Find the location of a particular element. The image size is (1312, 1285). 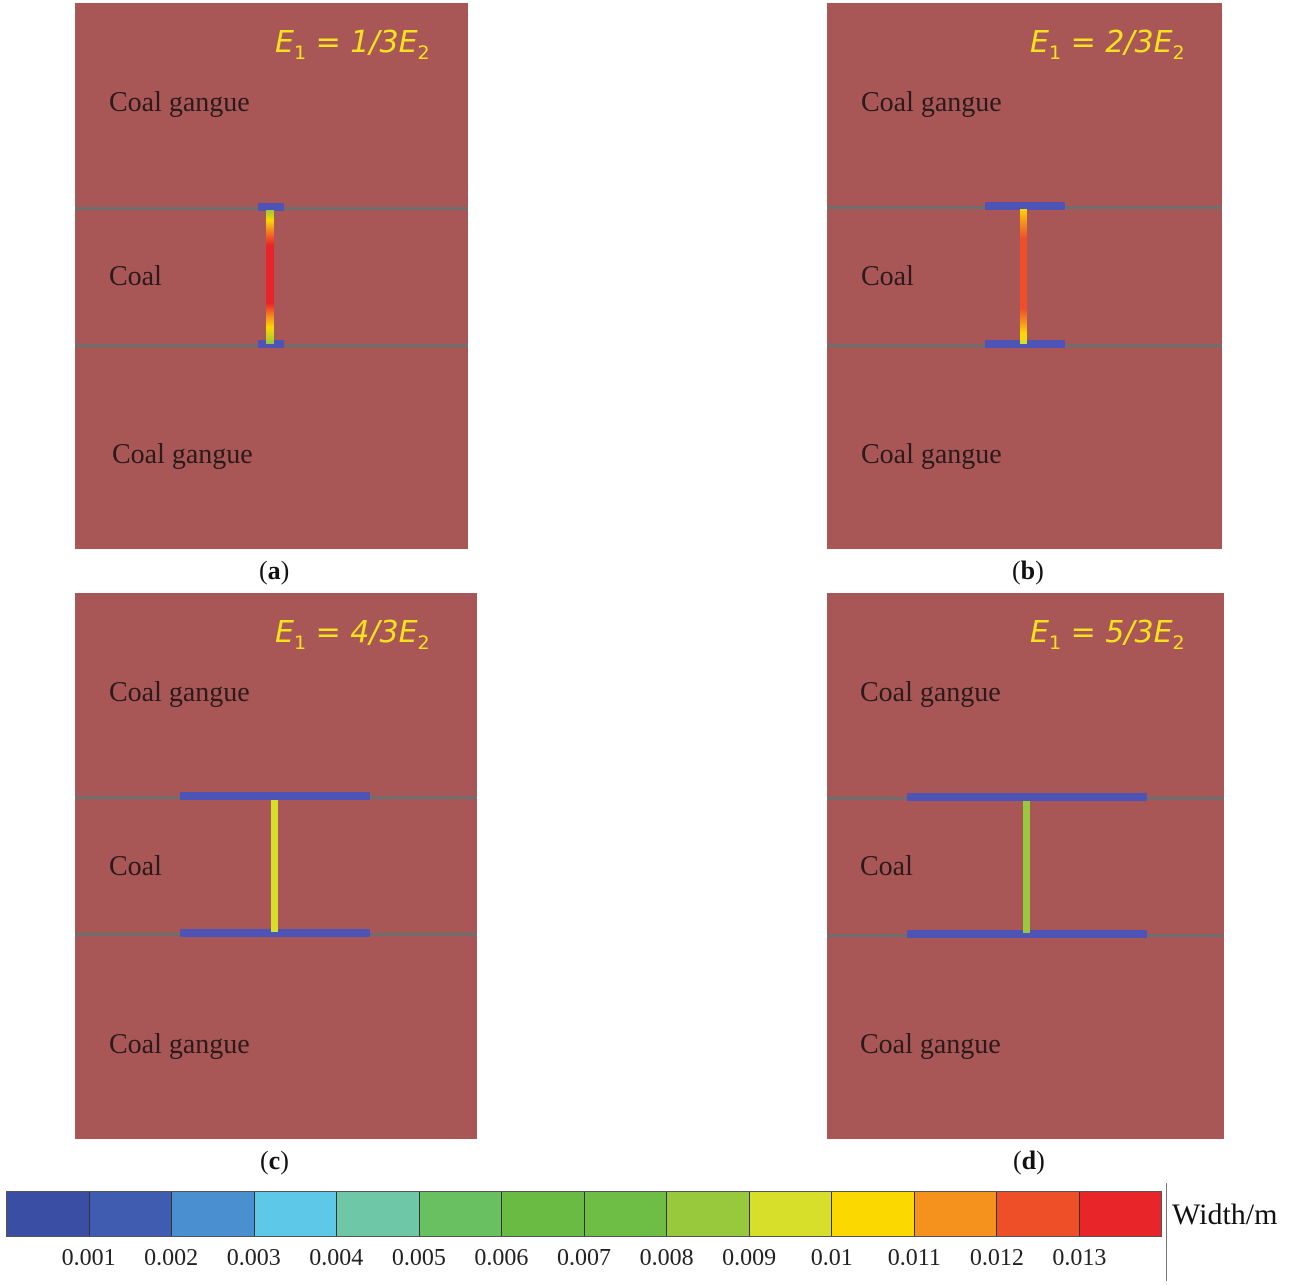

caption-d: (d) is located at coordinates (1029, 1160).